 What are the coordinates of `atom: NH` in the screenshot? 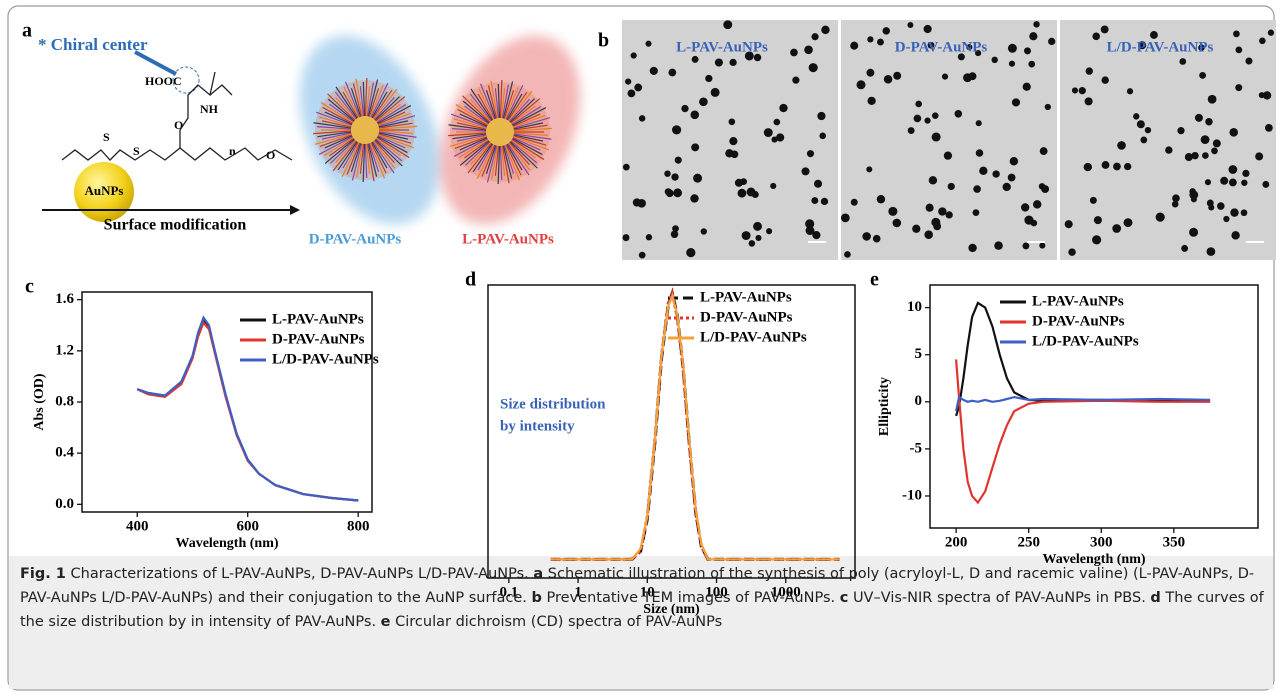 It's located at (209, 109).